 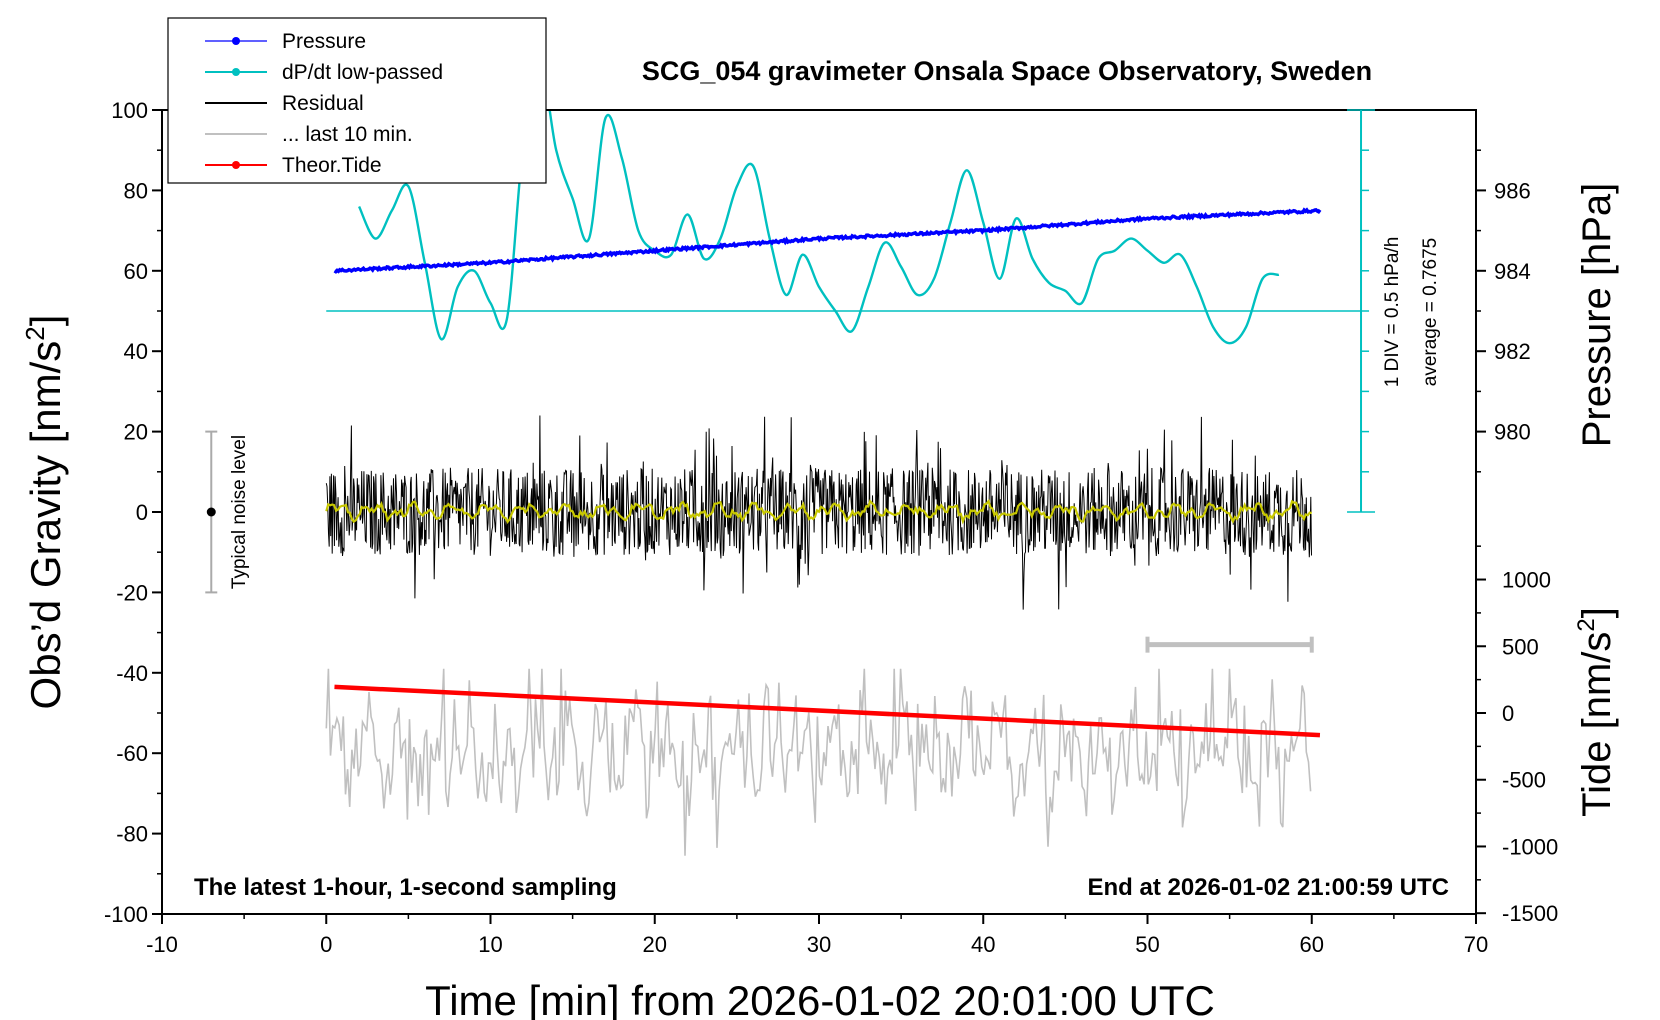 What do you see at coordinates (347, 134) in the screenshot?
I see `legend-label-3: ... last 10 min.` at bounding box center [347, 134].